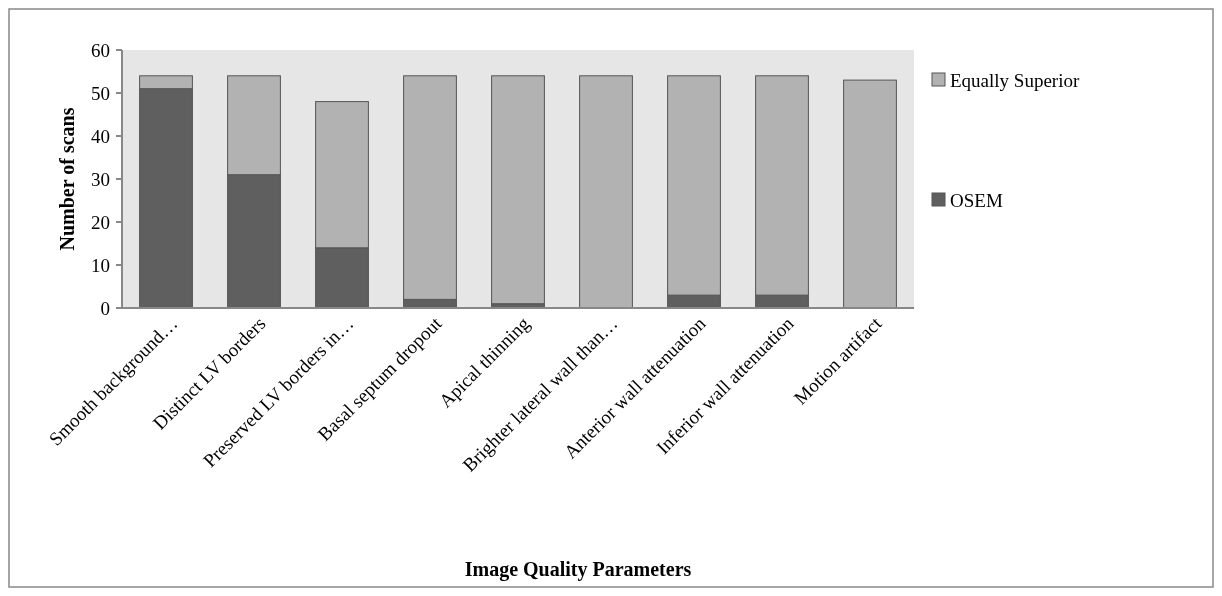  I want to click on y-tick-label: 20, so click(100, 222).